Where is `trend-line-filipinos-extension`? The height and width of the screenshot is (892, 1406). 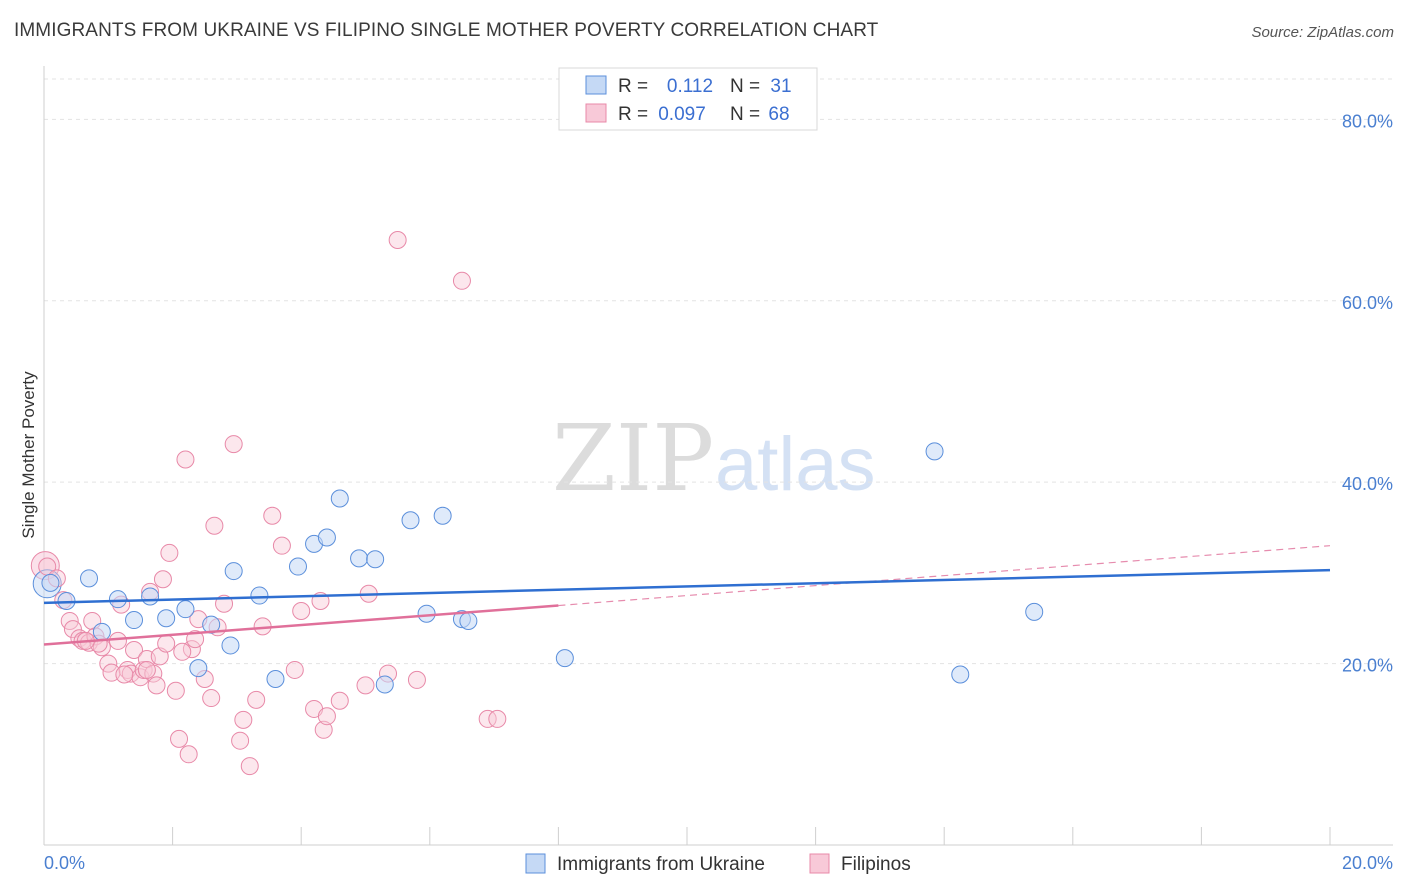
trend-line-filipinos-extension is located at coordinates (944, 576).